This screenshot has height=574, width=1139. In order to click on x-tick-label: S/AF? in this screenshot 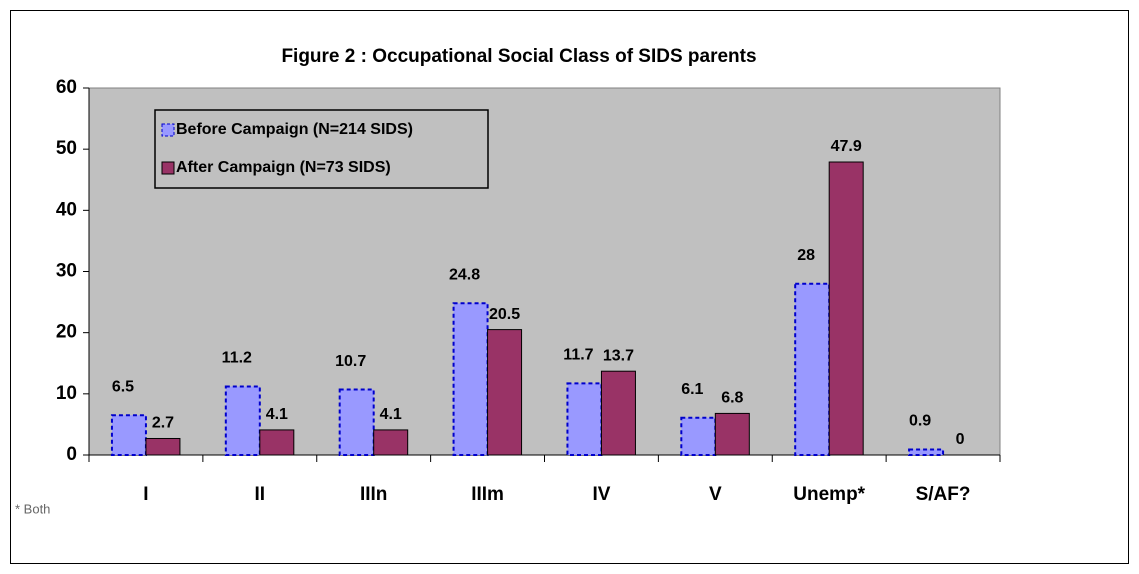, I will do `click(943, 494)`.